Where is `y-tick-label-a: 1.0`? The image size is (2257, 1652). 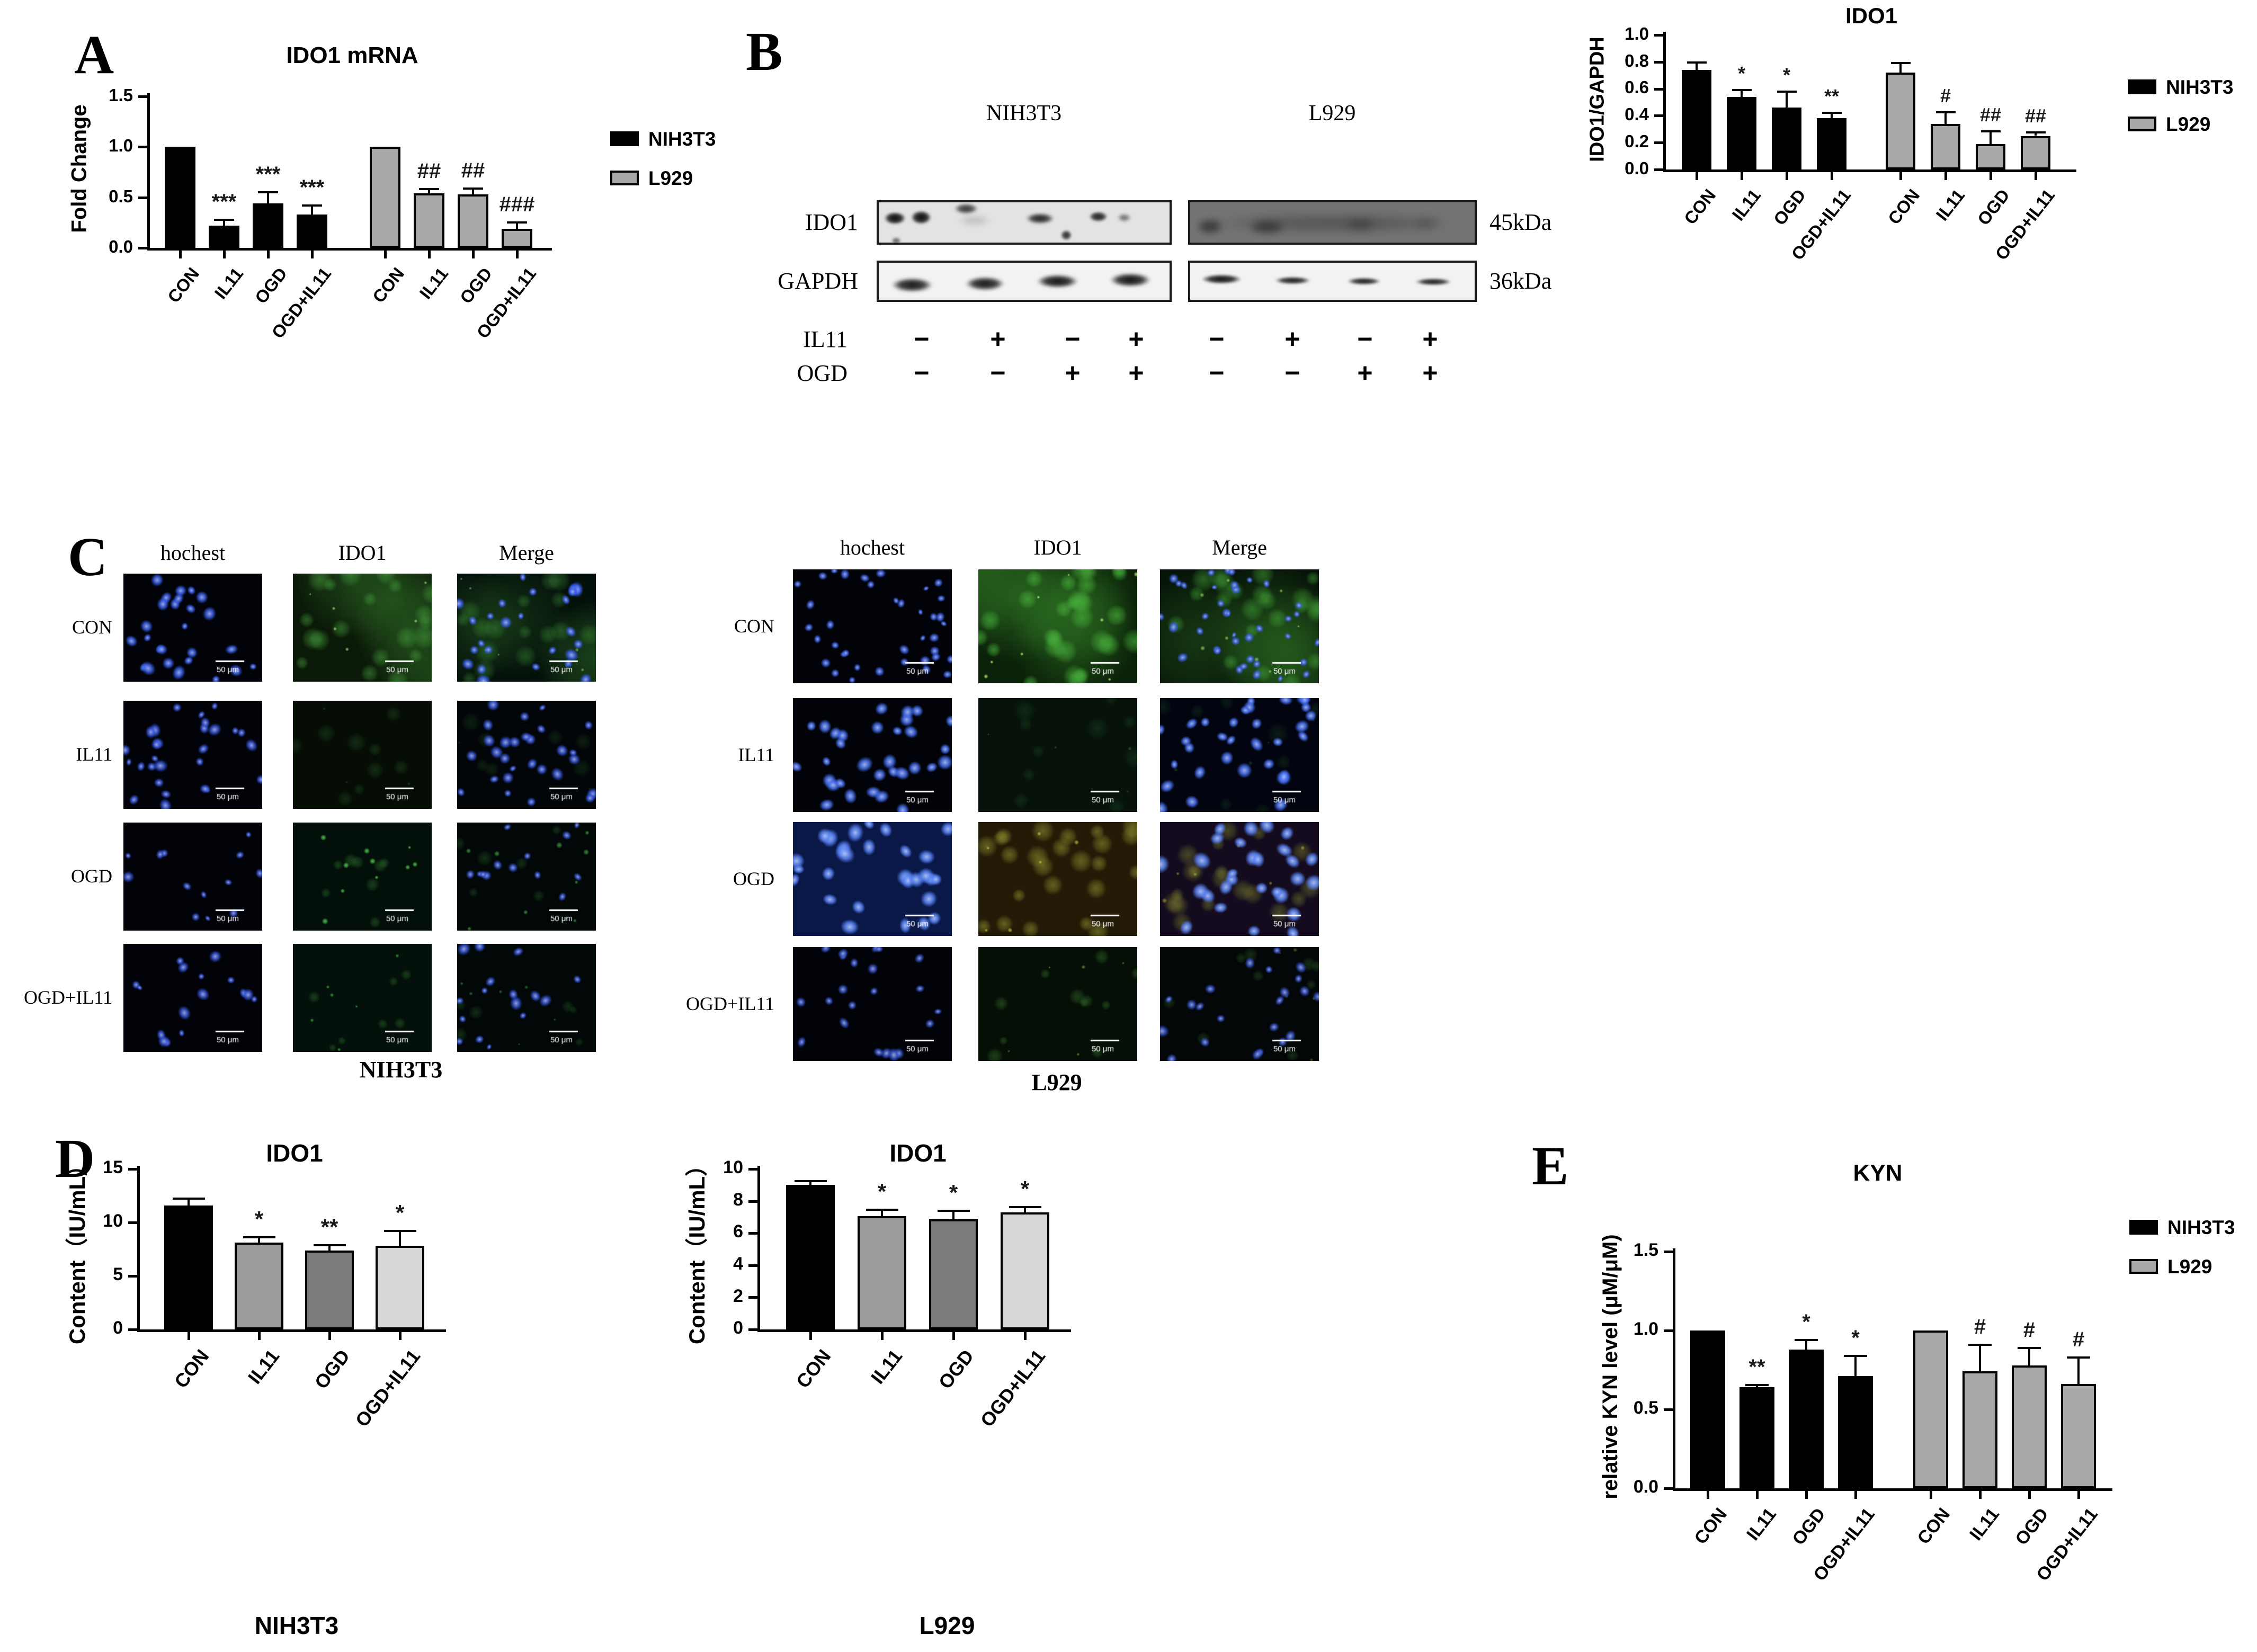
y-tick-label-a: 1.0 is located at coordinates (121, 146).